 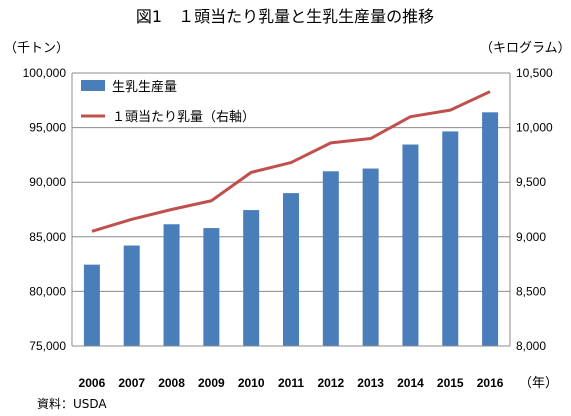 I want to click on x-tick-label: 2016, so click(x=490, y=383).